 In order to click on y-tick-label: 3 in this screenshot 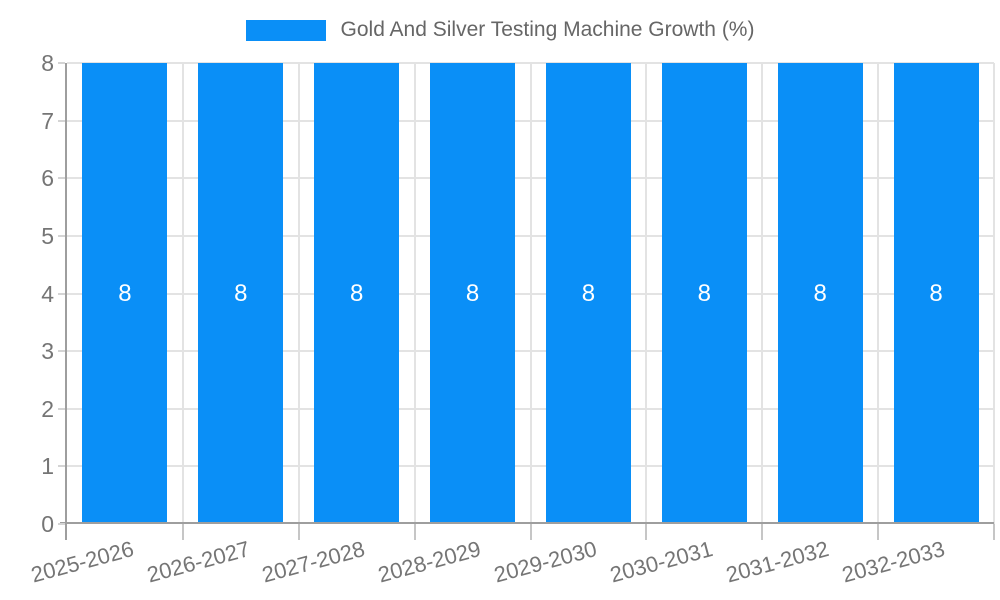, I will do `click(47, 351)`.